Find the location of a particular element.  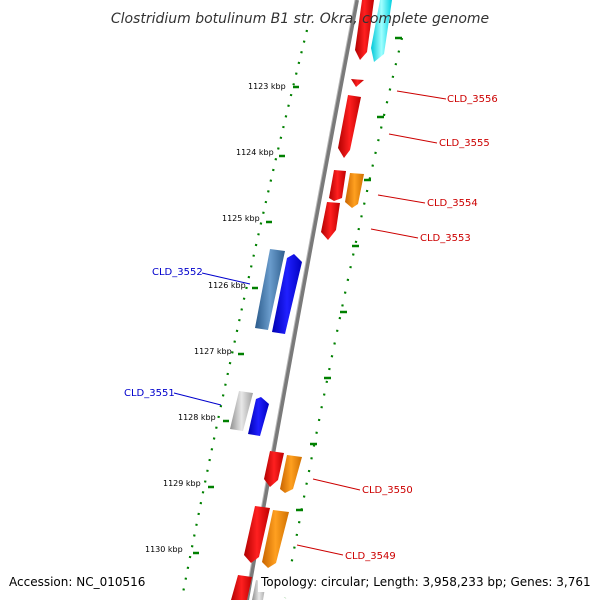

gene-red-top is located at coordinates (364, 30).